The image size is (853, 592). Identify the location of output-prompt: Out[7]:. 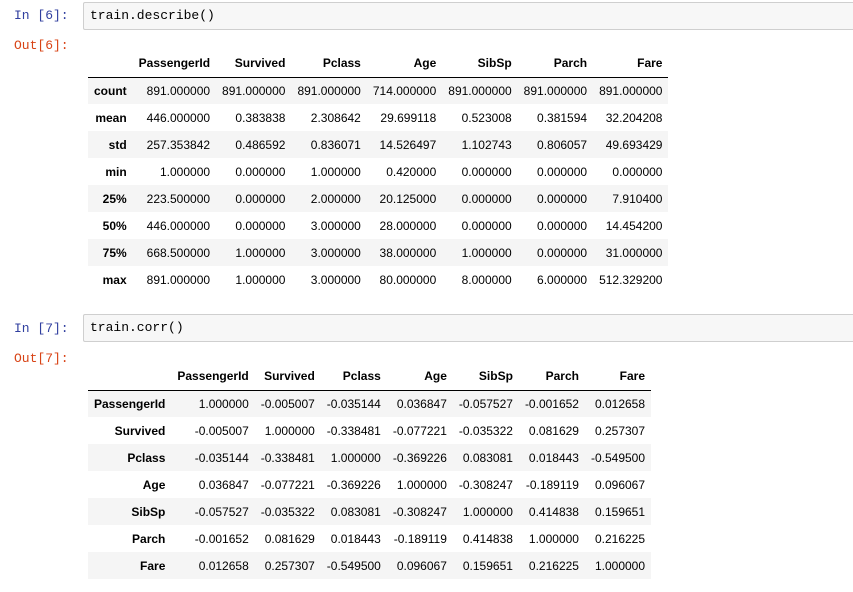
(41, 358).